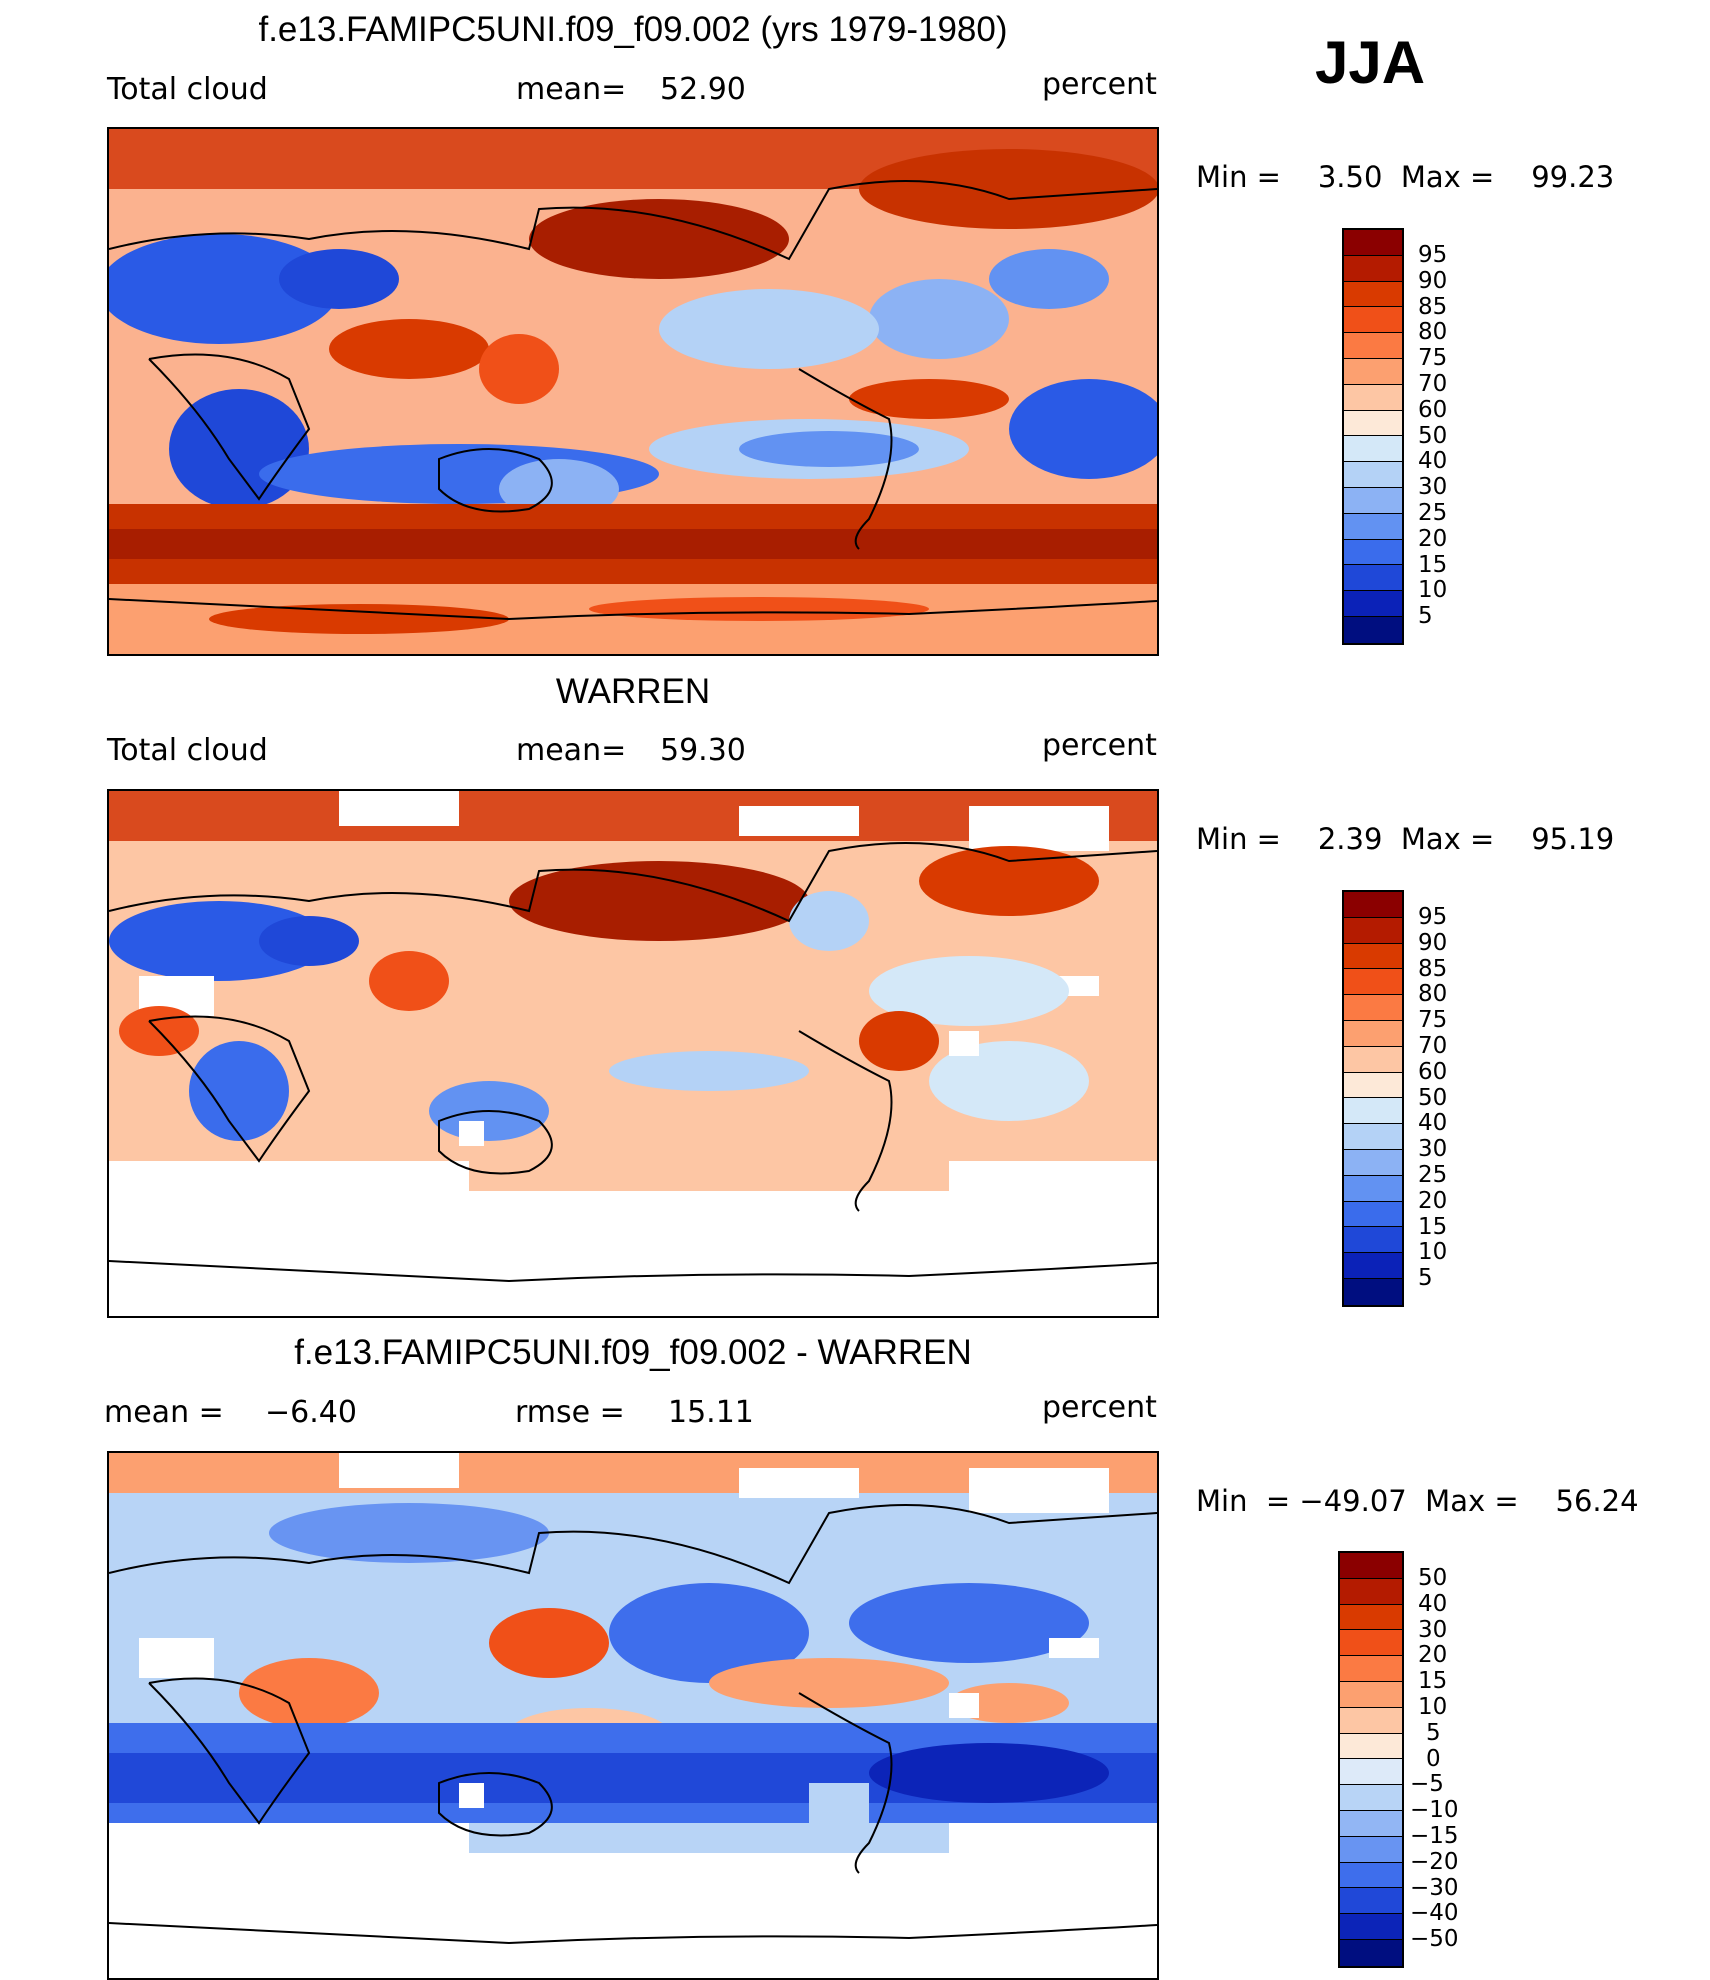  What do you see at coordinates (1370, 62) in the screenshot?
I see `season-label: JJA` at bounding box center [1370, 62].